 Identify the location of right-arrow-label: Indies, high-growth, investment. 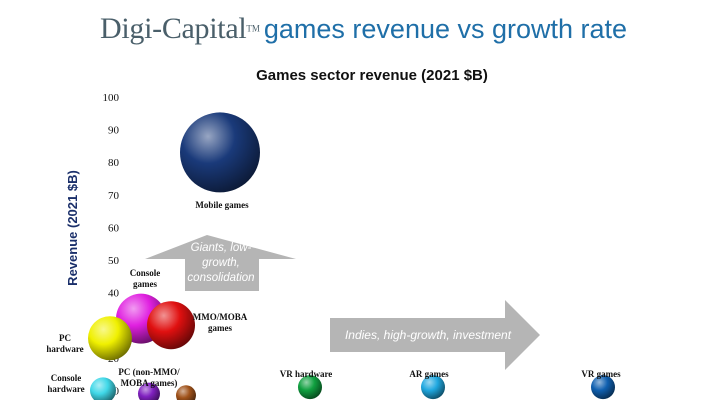
(428, 335).